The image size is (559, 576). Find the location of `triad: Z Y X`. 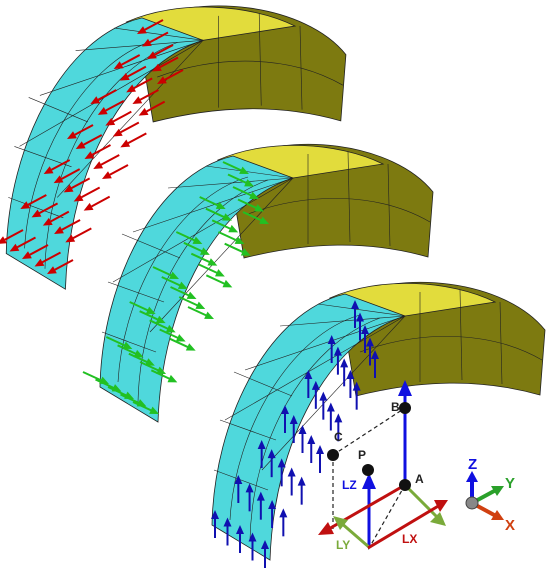

triad: Z Y X is located at coordinates (490, 495).